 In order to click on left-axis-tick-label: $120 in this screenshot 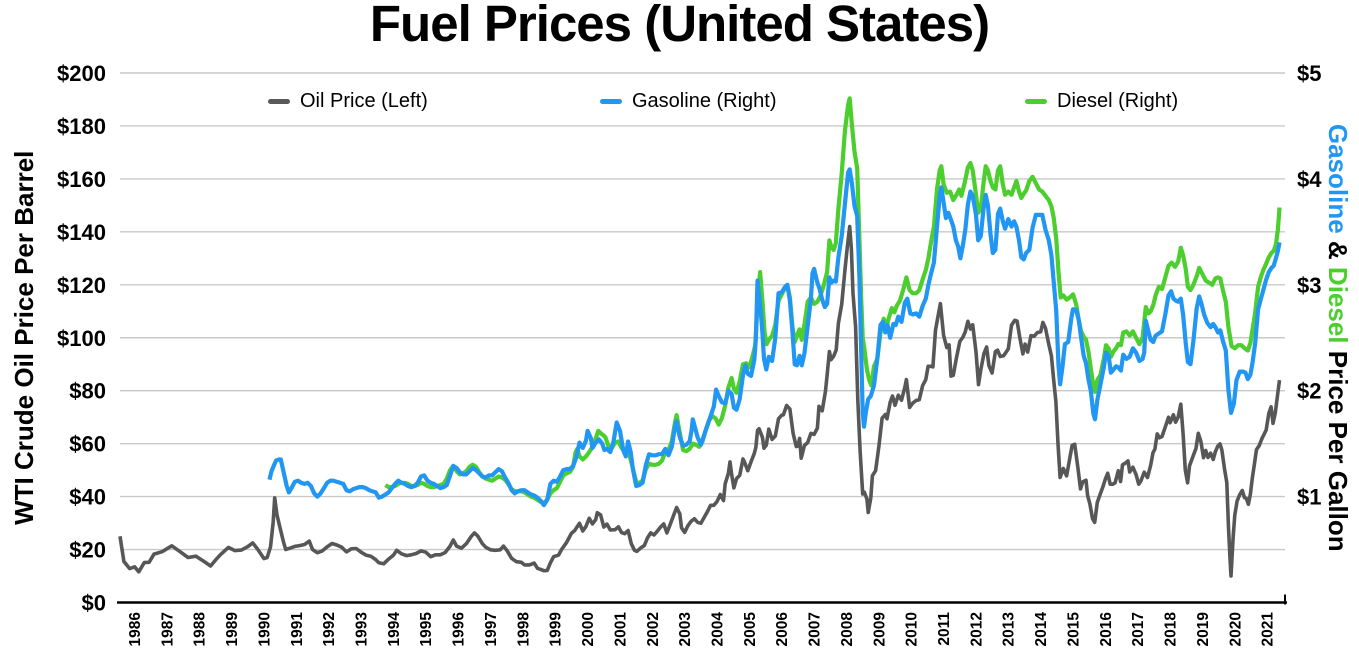, I will do `click(81, 285)`.